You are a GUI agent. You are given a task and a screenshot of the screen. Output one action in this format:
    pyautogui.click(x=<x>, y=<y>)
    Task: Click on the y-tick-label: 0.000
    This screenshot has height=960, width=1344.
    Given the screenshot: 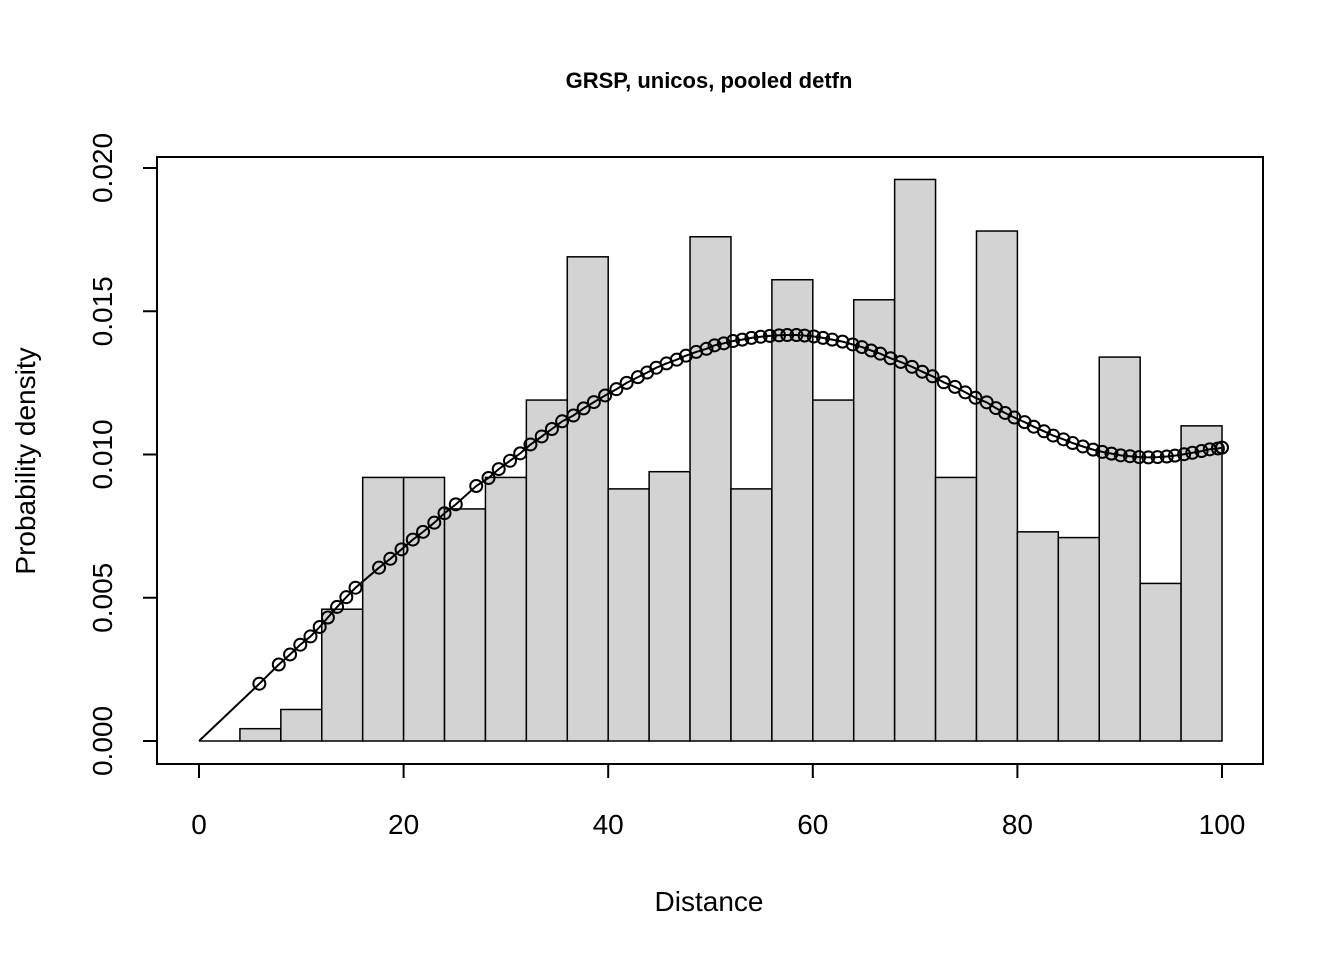 What is the action you would take?
    pyautogui.click(x=102, y=741)
    